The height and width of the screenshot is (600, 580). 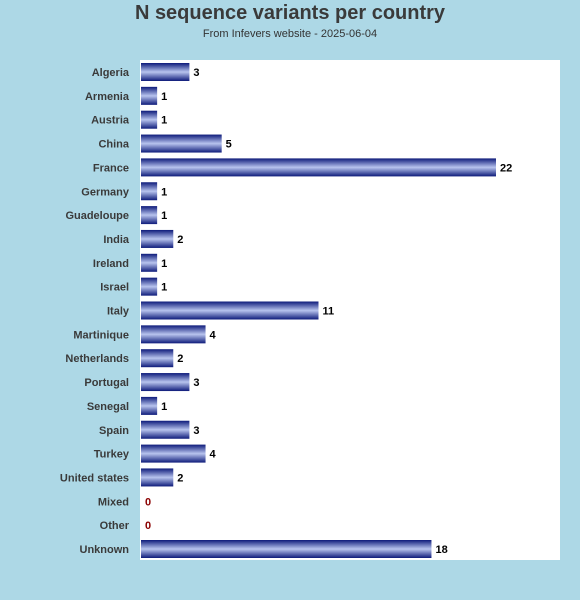 What do you see at coordinates (111, 168) in the screenshot?
I see `category-label: France` at bounding box center [111, 168].